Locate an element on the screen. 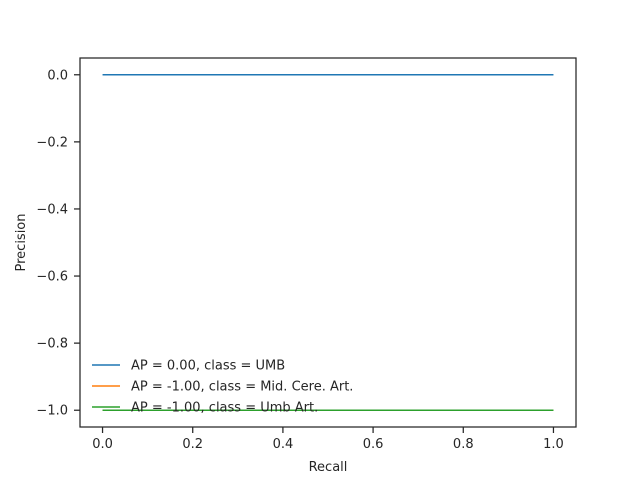 This screenshot has height=480, width=640. x-axis-label: Recall is located at coordinates (328, 467).